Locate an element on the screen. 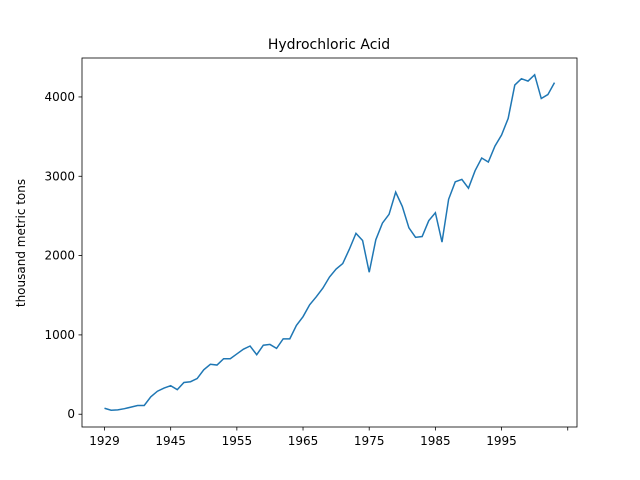  x-tick-label: 1975 is located at coordinates (369, 441).